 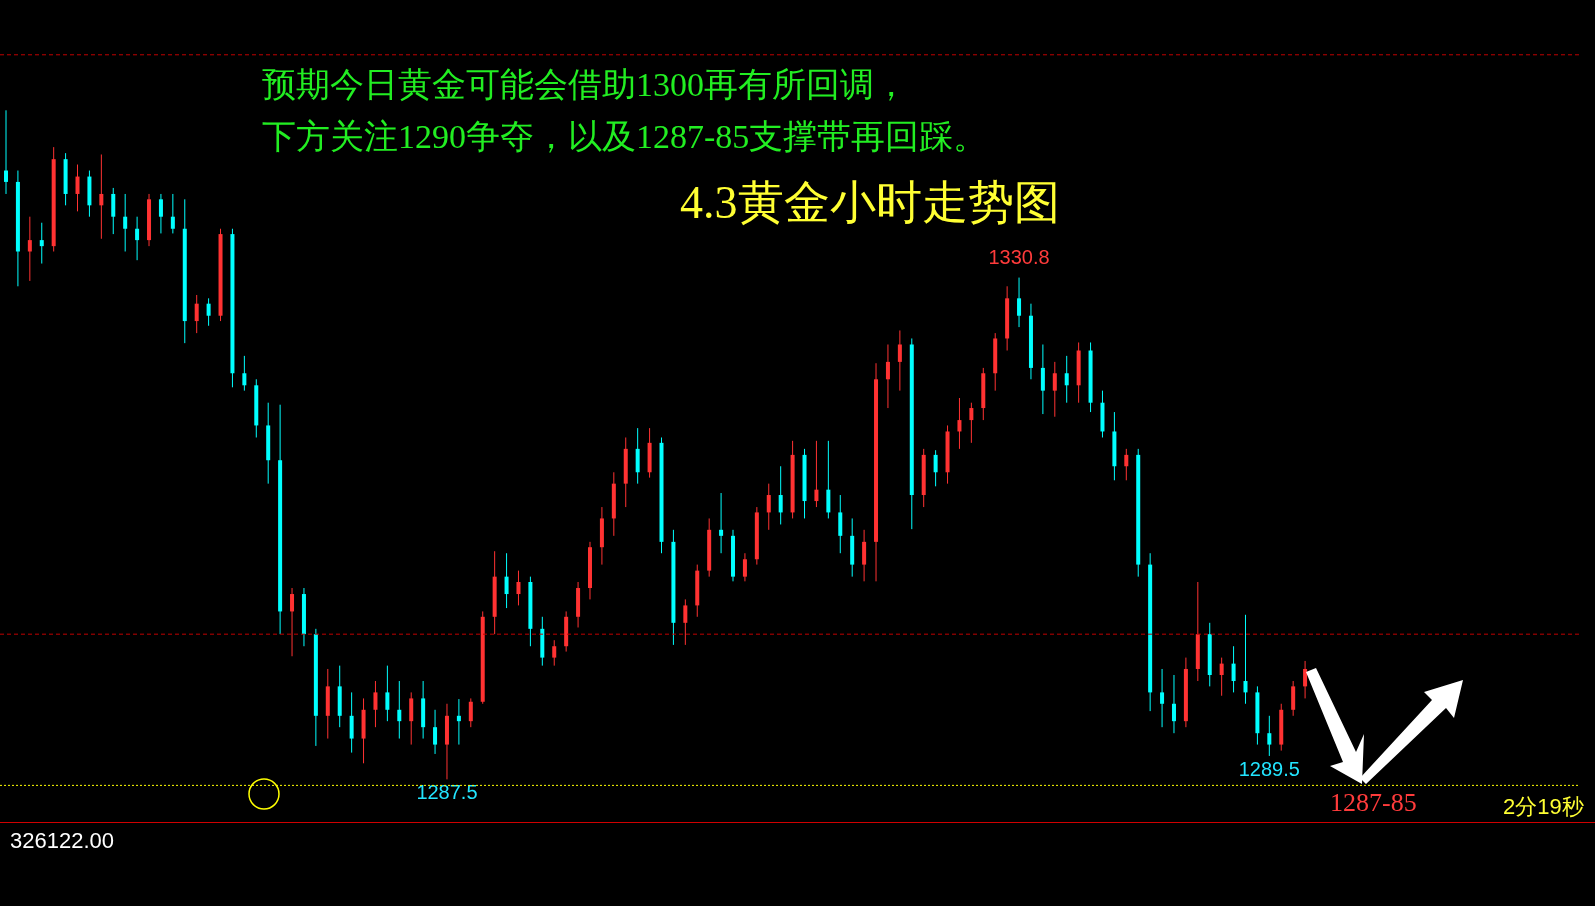 What do you see at coordinates (1373, 803) in the screenshot?
I see `text: 1287-85` at bounding box center [1373, 803].